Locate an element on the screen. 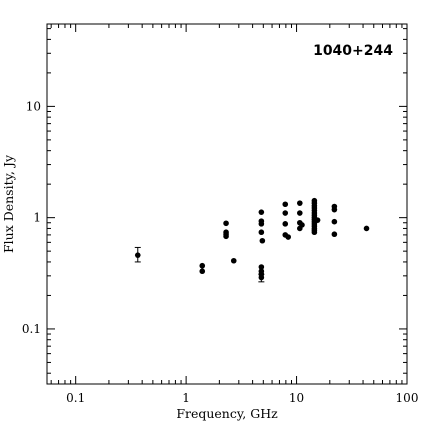 The image size is (431, 431). x-tick-label: 1 is located at coordinates (186, 398).